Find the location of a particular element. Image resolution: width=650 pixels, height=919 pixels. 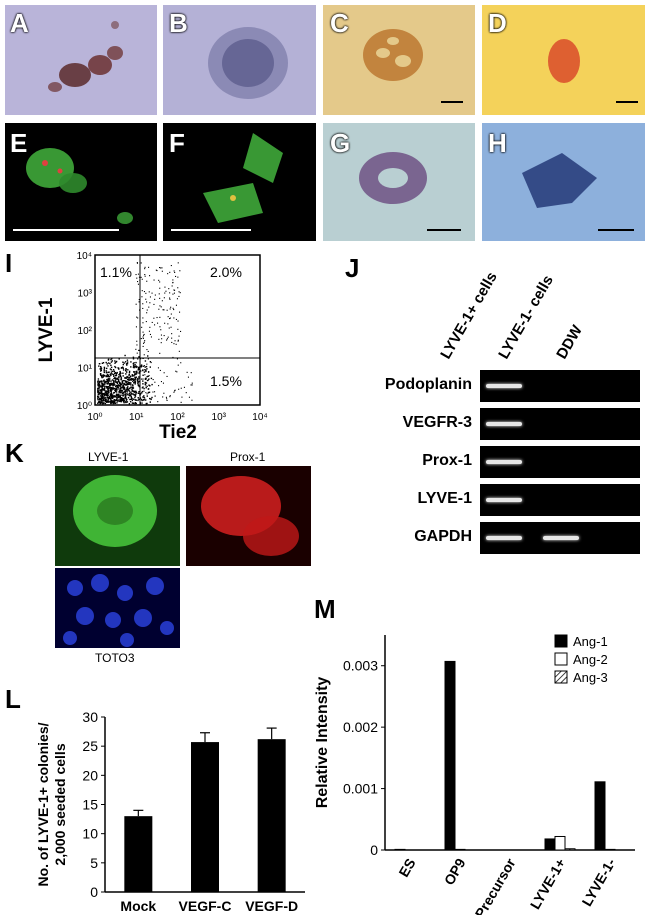

micrograph-d is located at coordinates (563, 60).